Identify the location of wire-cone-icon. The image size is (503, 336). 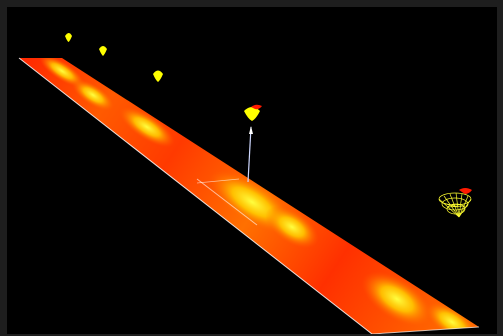
(455, 205).